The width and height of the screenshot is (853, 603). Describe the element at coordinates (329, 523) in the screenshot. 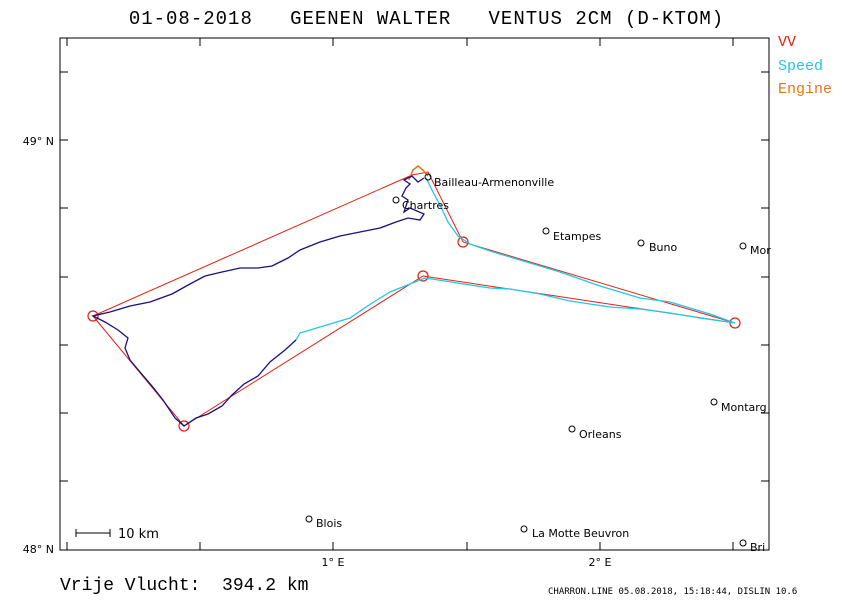

I see `town-blois: Blois` at that location.